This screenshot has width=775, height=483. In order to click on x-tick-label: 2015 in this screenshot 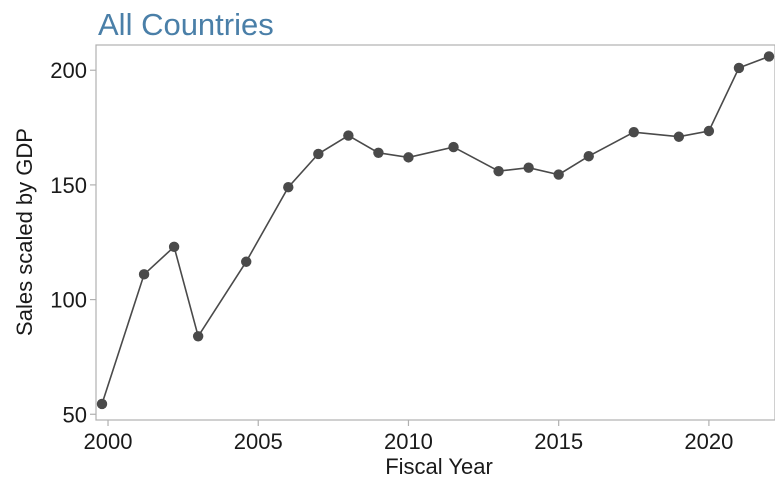, I will do `click(558, 441)`.